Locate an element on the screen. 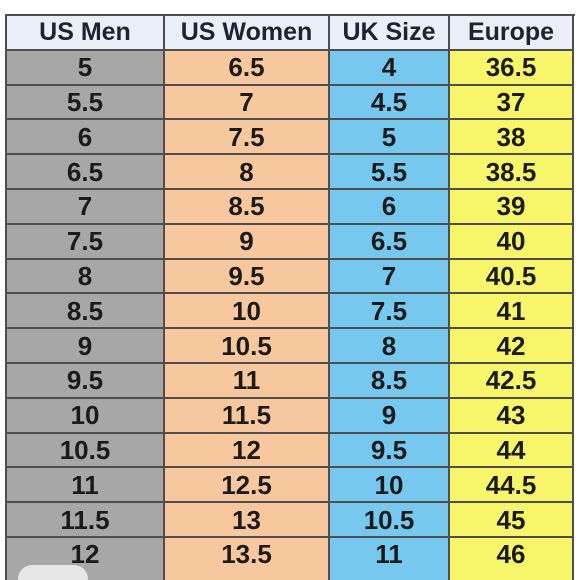 This screenshot has height=580, width=580. us-women-size-cell: 6.5 is located at coordinates (247, 68).